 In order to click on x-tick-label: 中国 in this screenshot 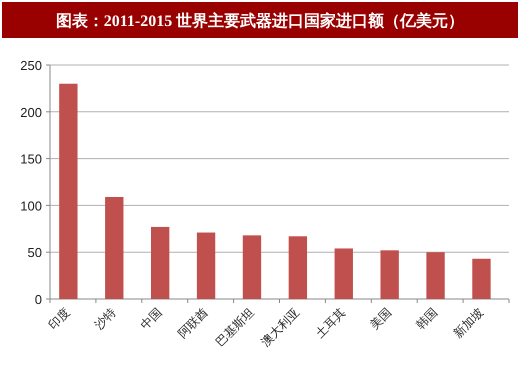, I will do `click(151, 318)`.